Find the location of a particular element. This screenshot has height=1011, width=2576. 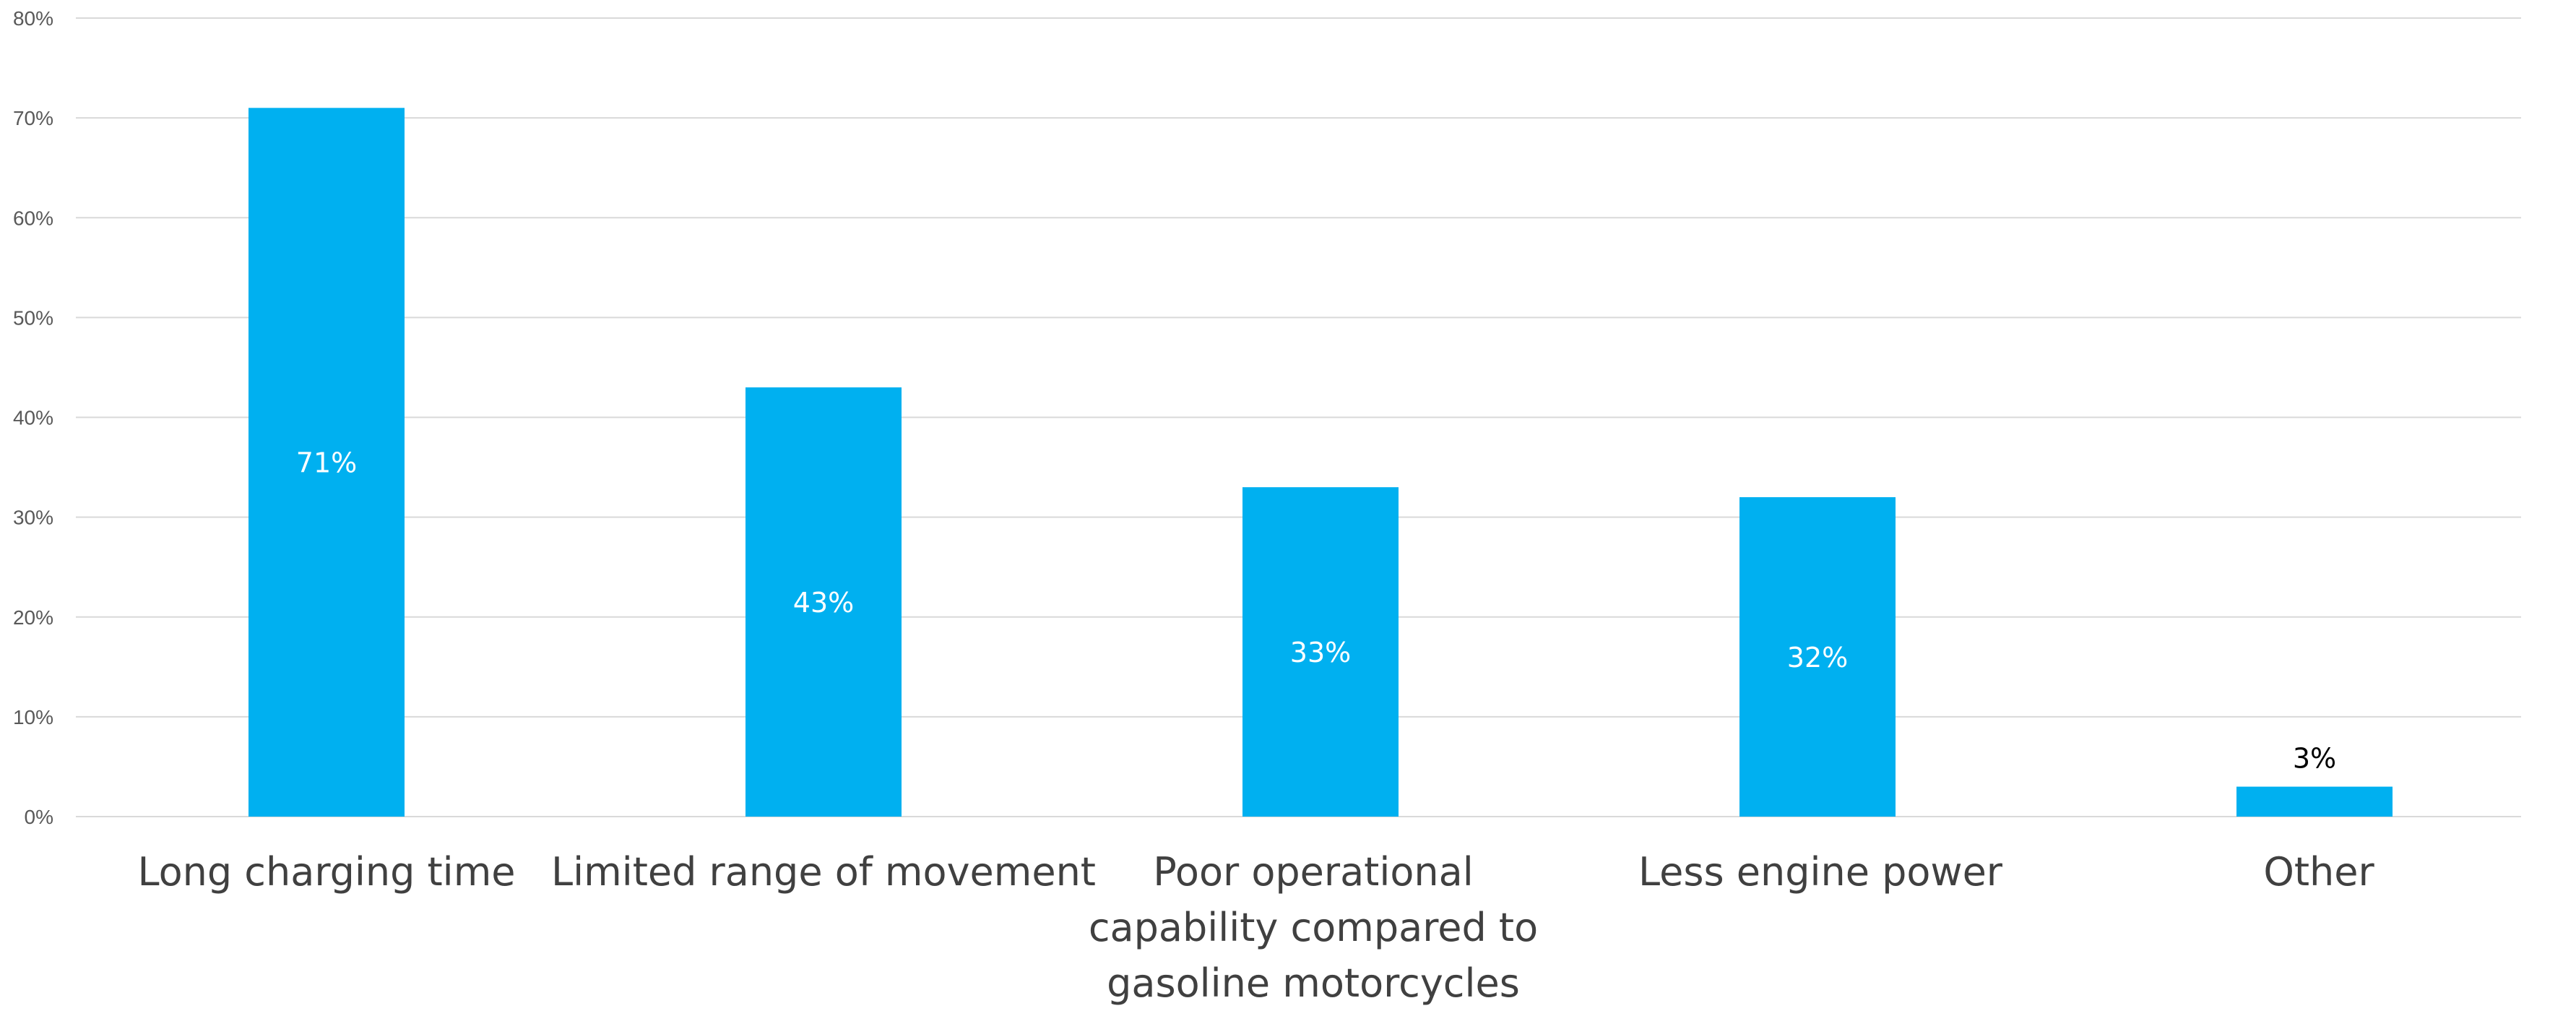

data-label: 71% is located at coordinates (326, 463).